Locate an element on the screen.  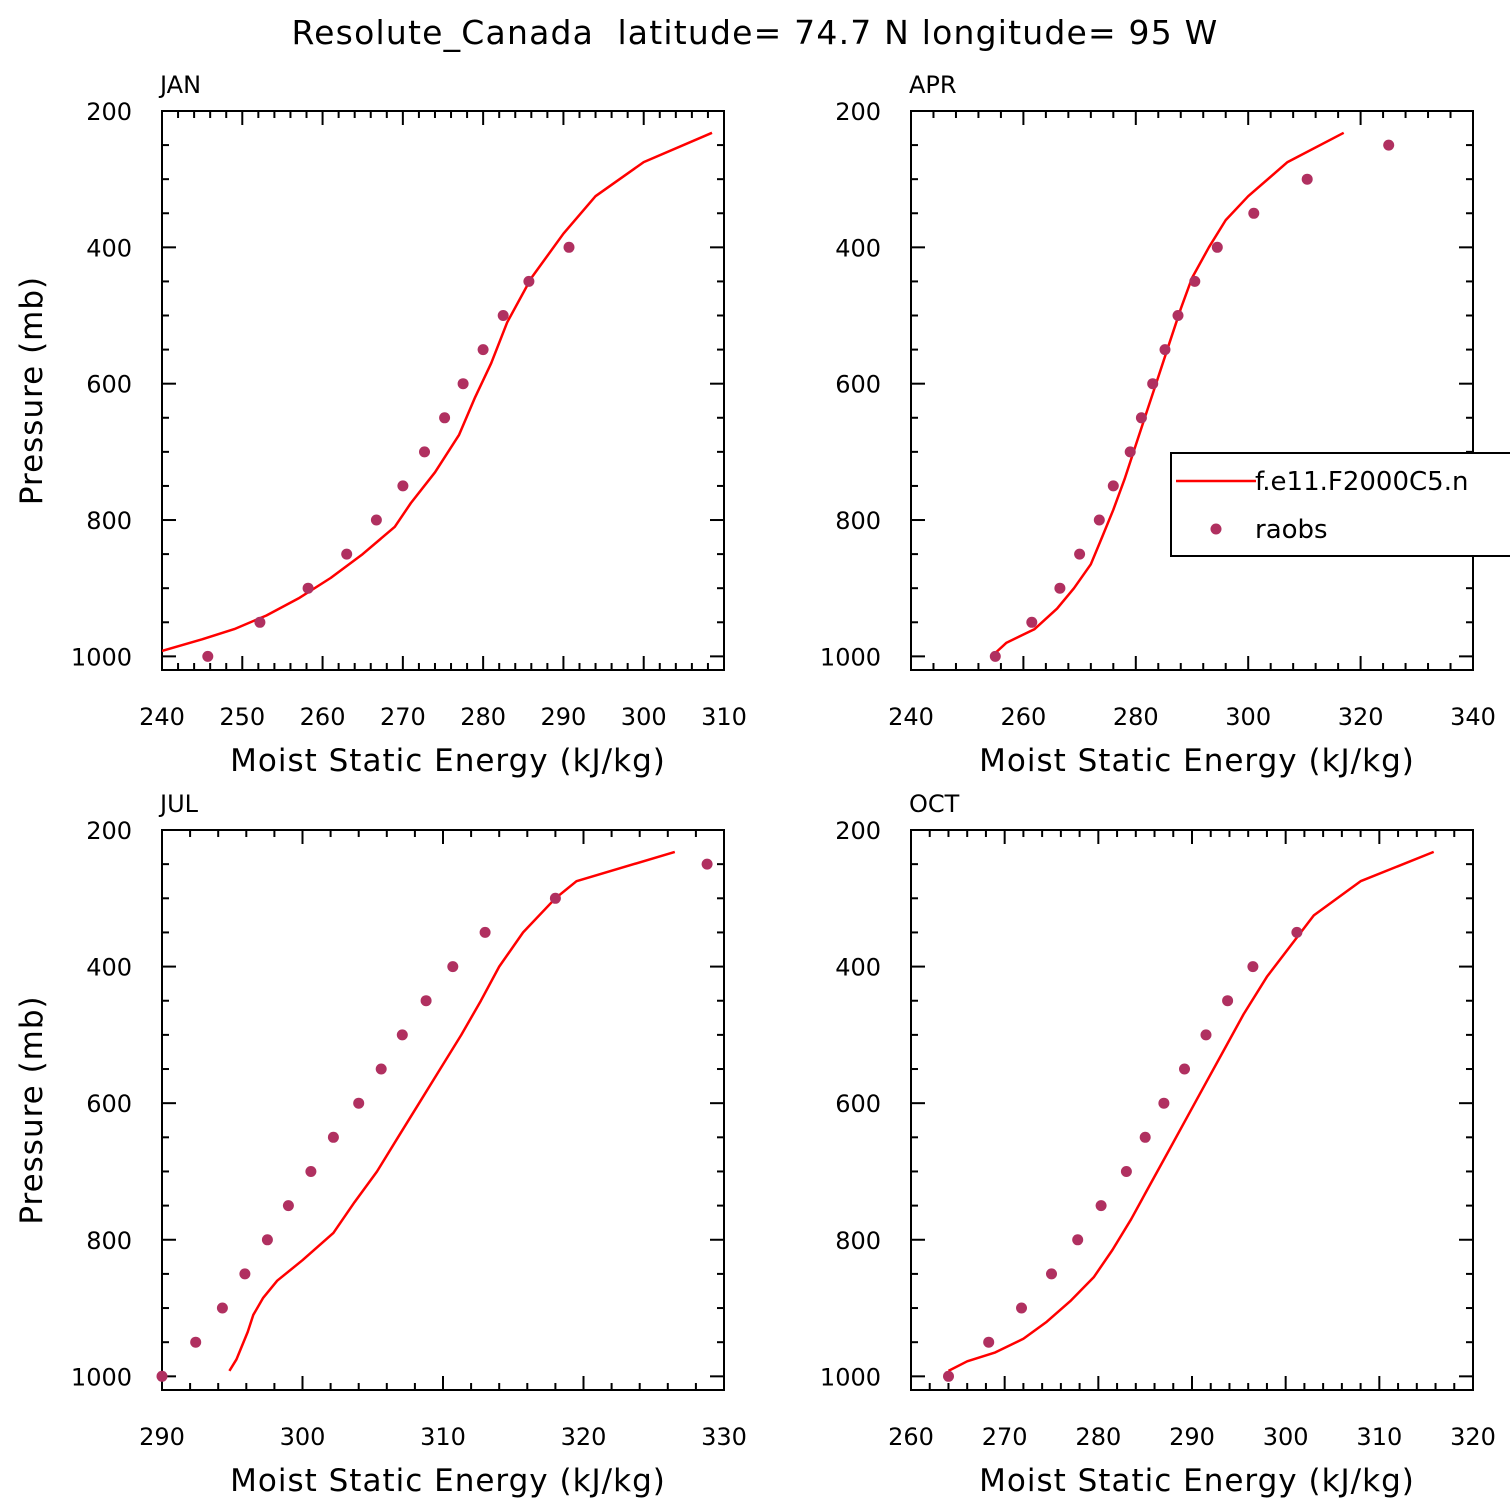
legend-box is located at coordinates (1340, 504).